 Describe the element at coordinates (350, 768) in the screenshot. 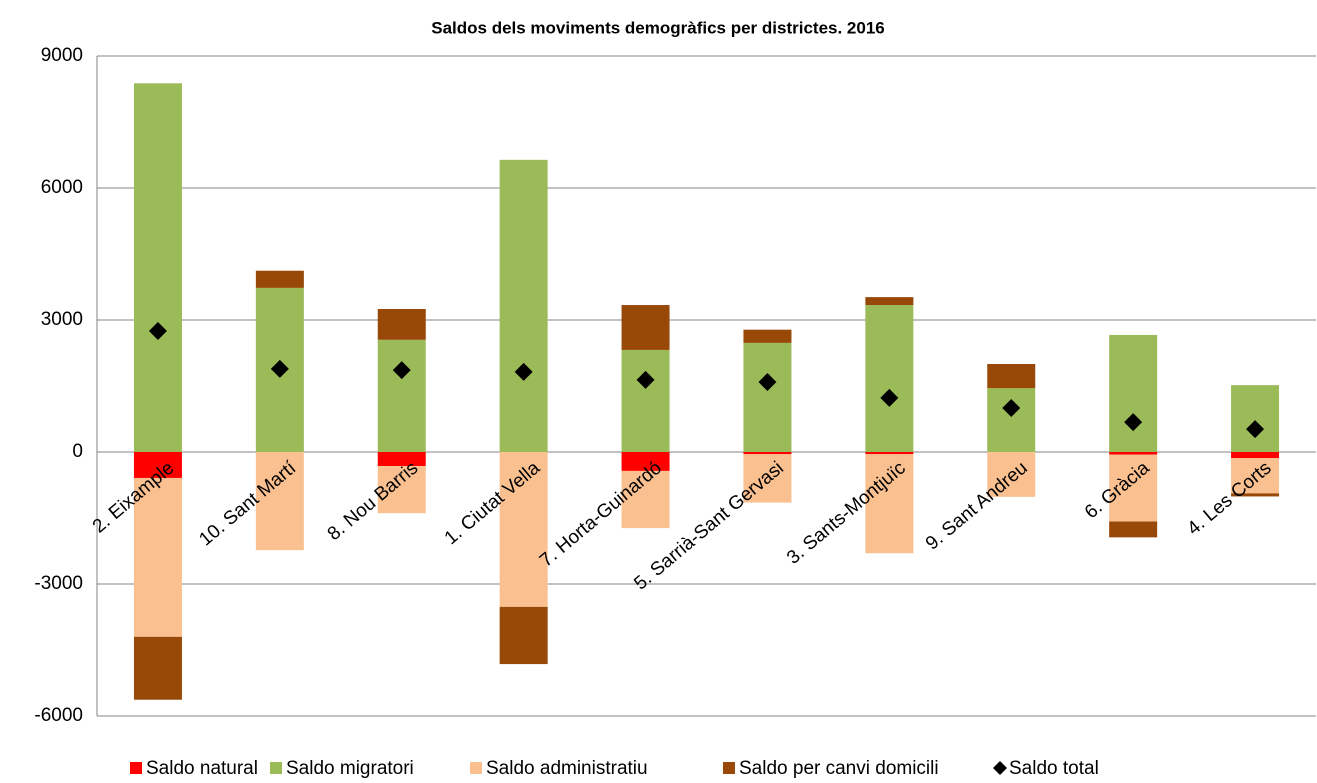

I see `legend-label: Saldo migratori` at that location.